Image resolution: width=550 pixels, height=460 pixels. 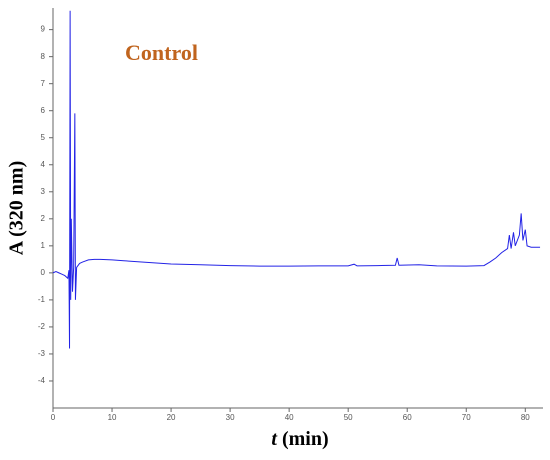 I want to click on x-axis-unit: (min), so click(x=305, y=439).